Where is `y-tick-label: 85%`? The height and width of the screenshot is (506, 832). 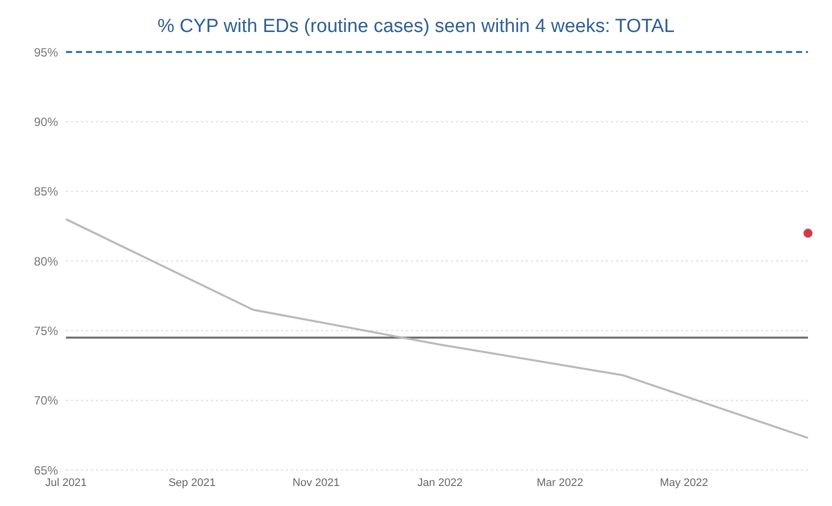 y-tick-label: 85% is located at coordinates (46, 191).